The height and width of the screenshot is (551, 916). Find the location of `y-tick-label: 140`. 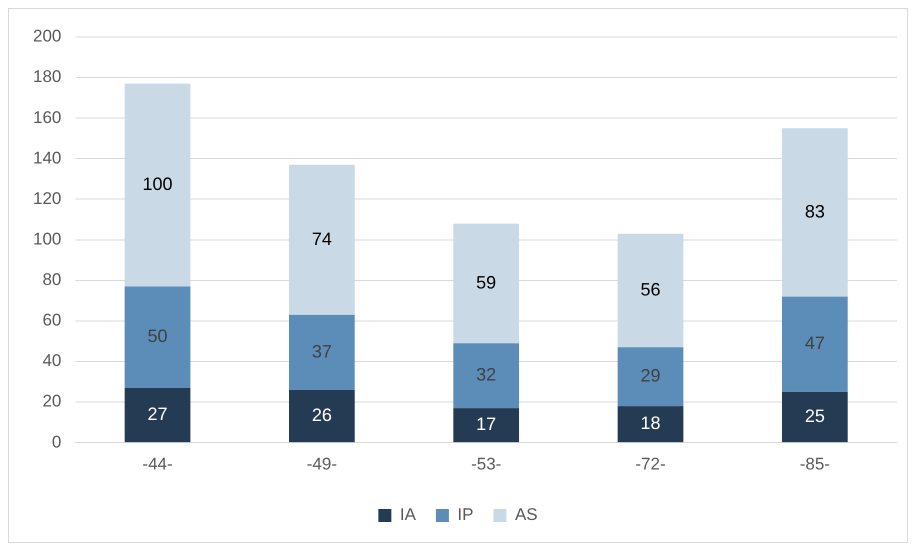

y-tick-label: 140 is located at coordinates (47, 158).